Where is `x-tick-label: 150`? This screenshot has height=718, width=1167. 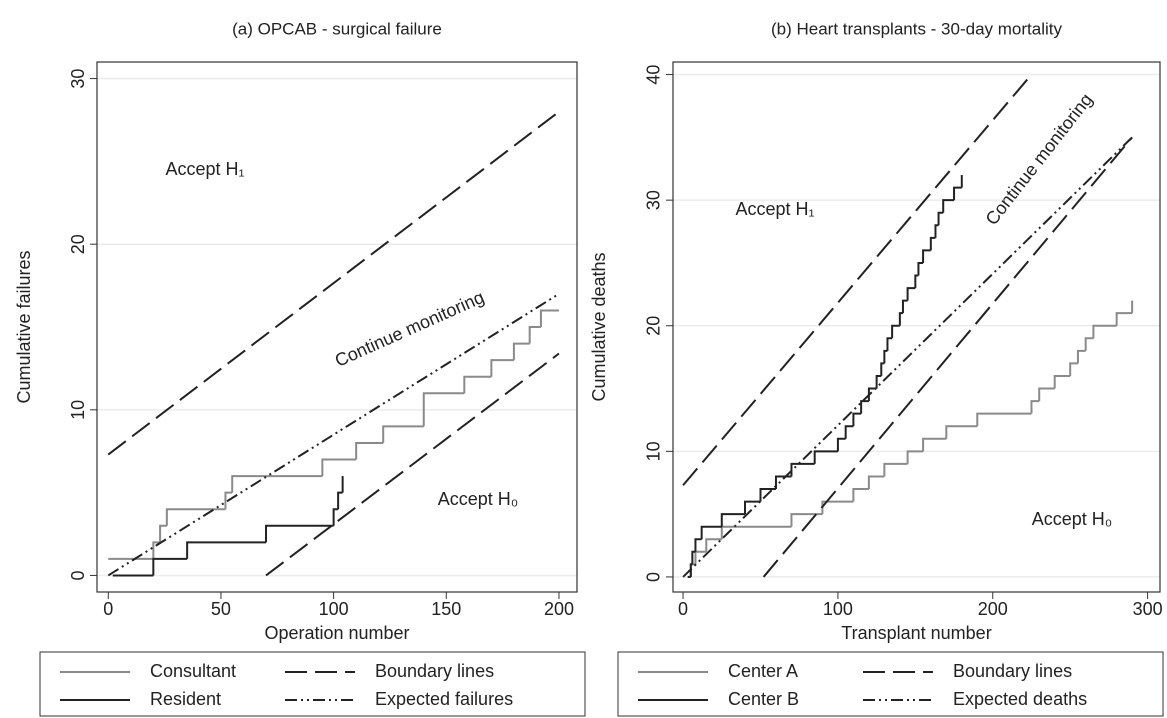
x-tick-label: 150 is located at coordinates (446, 609).